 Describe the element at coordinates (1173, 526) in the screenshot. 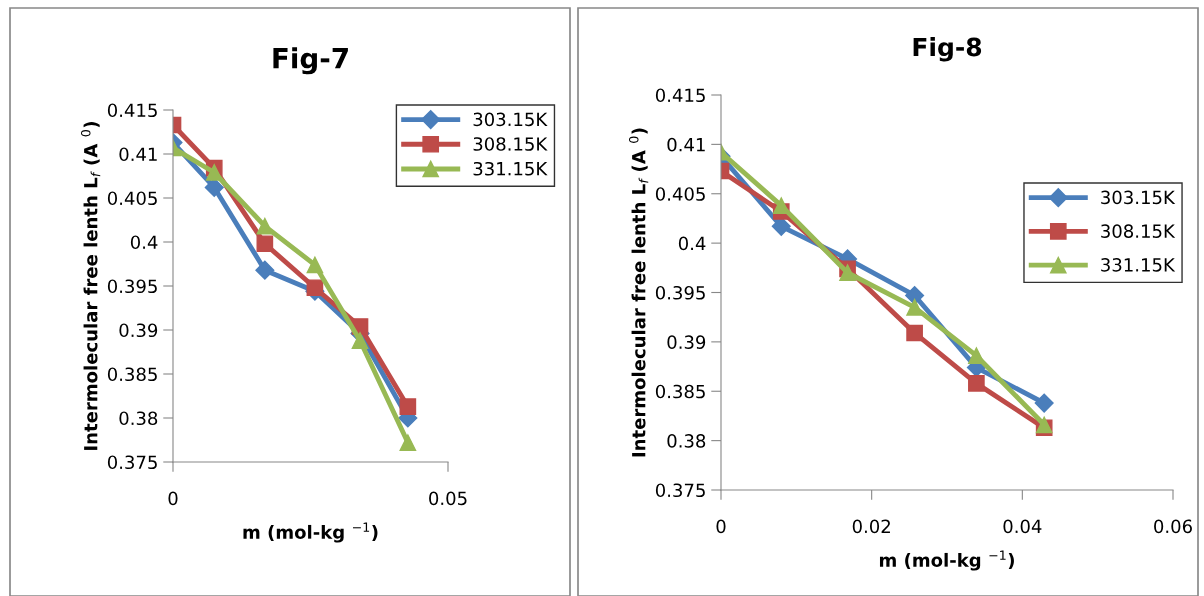

I see `x-tick-label: 0.06` at that location.